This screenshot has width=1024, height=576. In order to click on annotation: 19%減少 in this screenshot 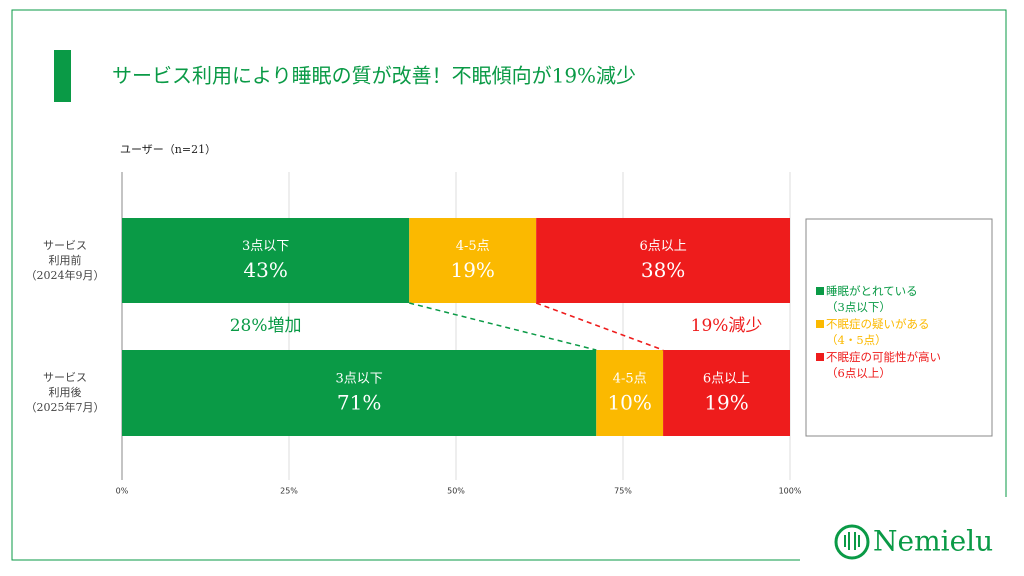, I will do `click(727, 326)`.